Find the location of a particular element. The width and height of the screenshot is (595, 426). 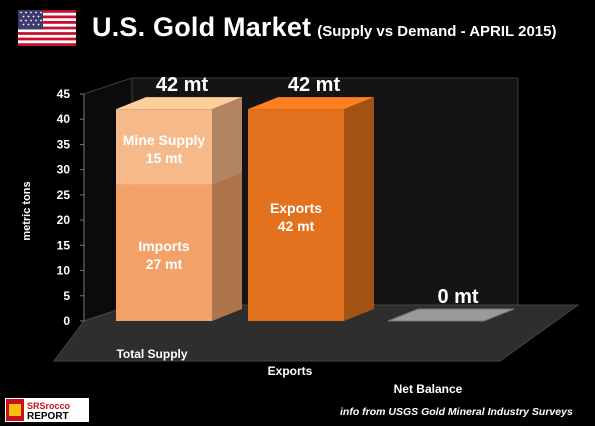

y-tick-label: 15 is located at coordinates (64, 245).